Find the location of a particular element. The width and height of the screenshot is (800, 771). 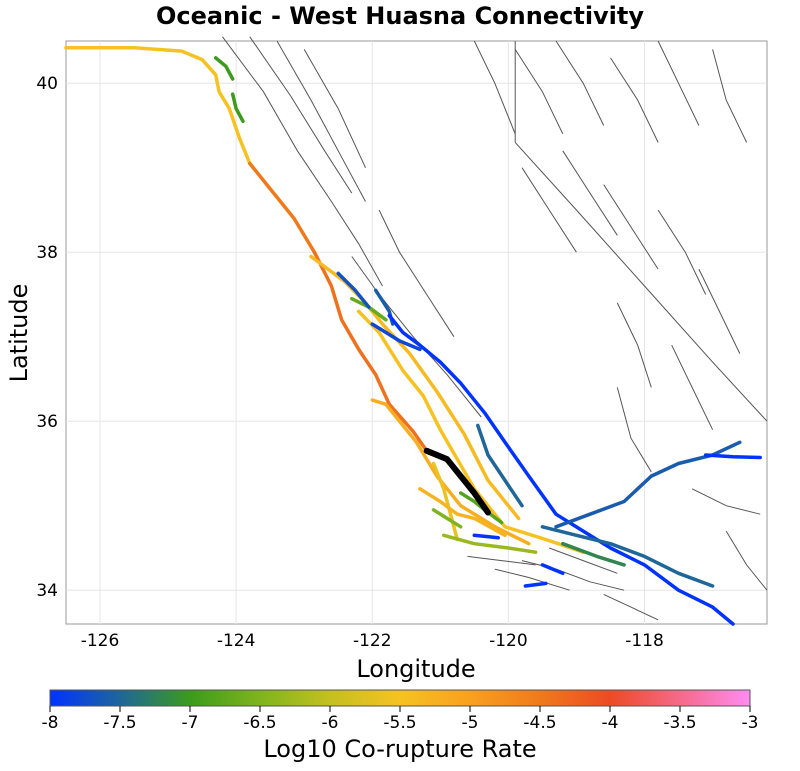

colorbar-ticks: -8 -7.5 -7 -6.5 -6 -5.5 -5 -4.5 -4 -3.5 -3 is located at coordinates (400, 719).